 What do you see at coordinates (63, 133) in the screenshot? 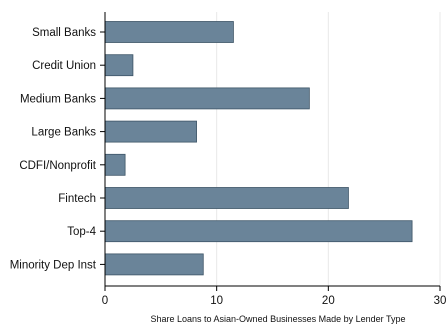
I see `category-label: Large Banks` at bounding box center [63, 133].